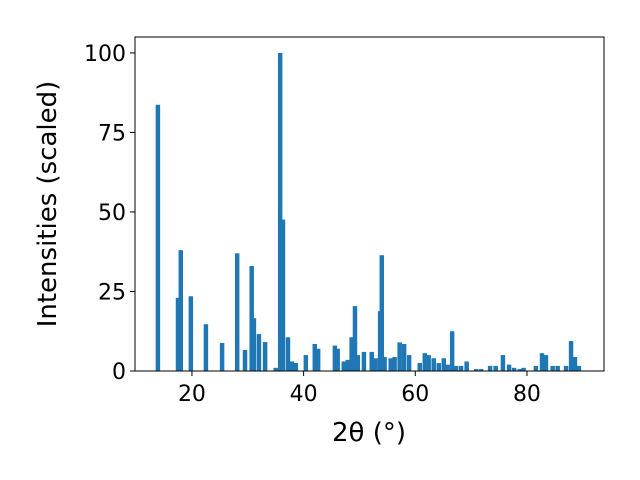 This screenshot has height=480, width=640. What do you see at coordinates (369, 433) in the screenshot?
I see `x-axis-label: 2θ (°)` at bounding box center [369, 433].